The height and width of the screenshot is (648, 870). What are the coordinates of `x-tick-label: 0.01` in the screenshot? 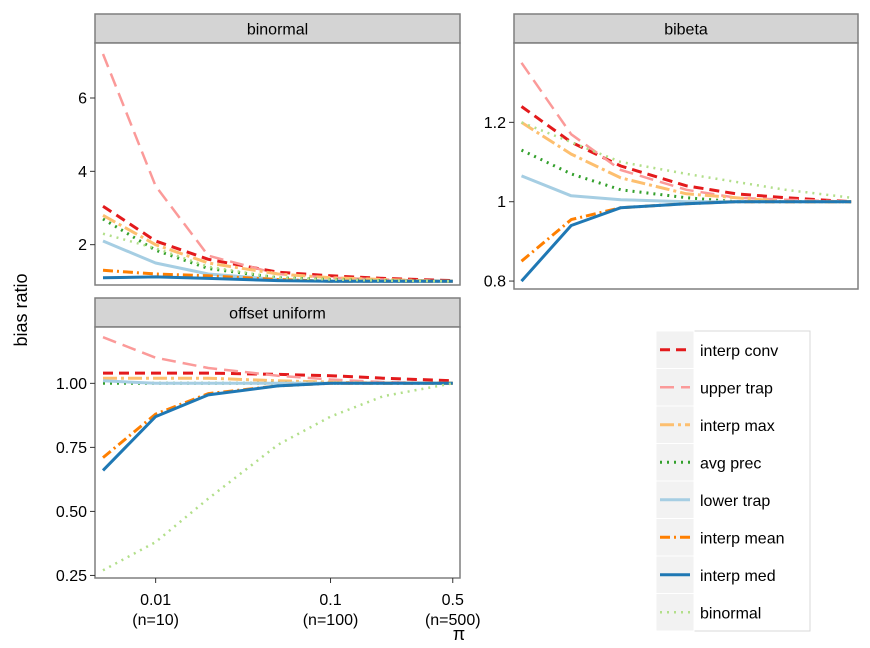 It's located at (155, 600).